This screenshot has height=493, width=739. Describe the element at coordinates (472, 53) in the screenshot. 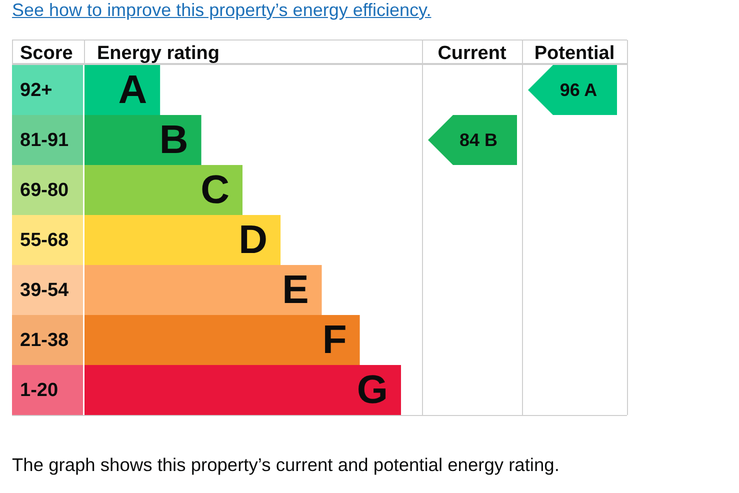

I see `text: Current` at that location.